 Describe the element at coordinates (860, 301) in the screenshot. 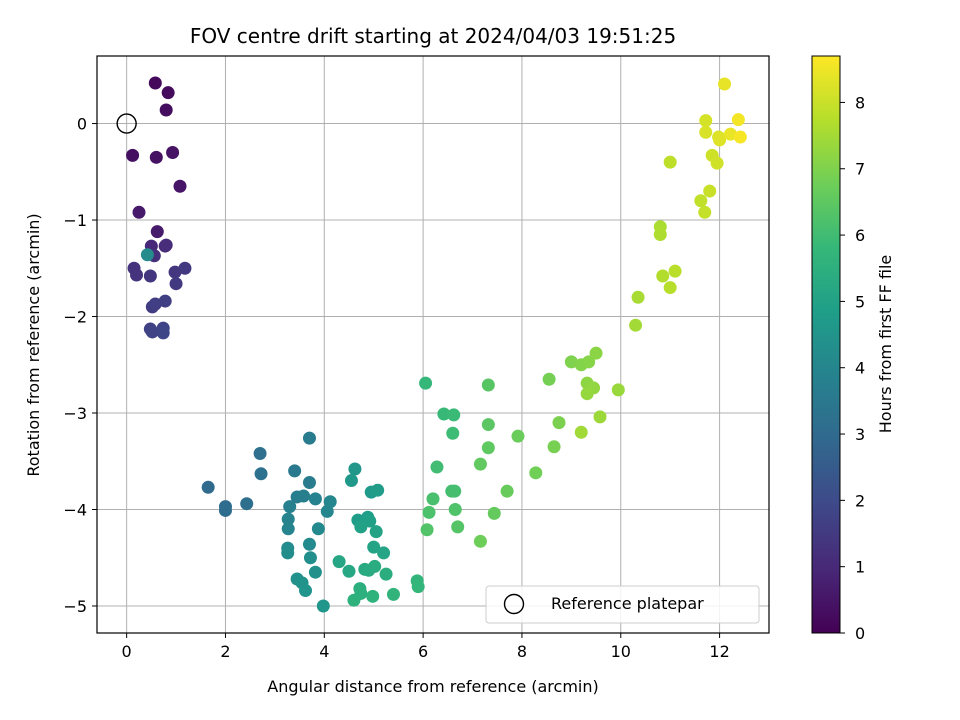

I see `colorbar-tick-label: 5` at that location.